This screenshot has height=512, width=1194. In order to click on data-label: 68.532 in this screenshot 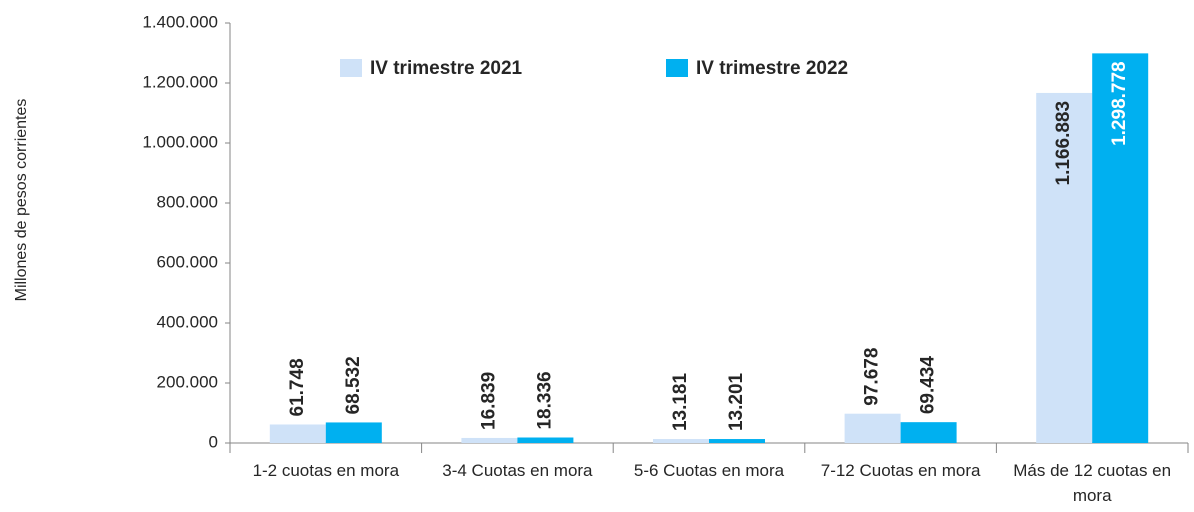, I will do `click(353, 385)`.